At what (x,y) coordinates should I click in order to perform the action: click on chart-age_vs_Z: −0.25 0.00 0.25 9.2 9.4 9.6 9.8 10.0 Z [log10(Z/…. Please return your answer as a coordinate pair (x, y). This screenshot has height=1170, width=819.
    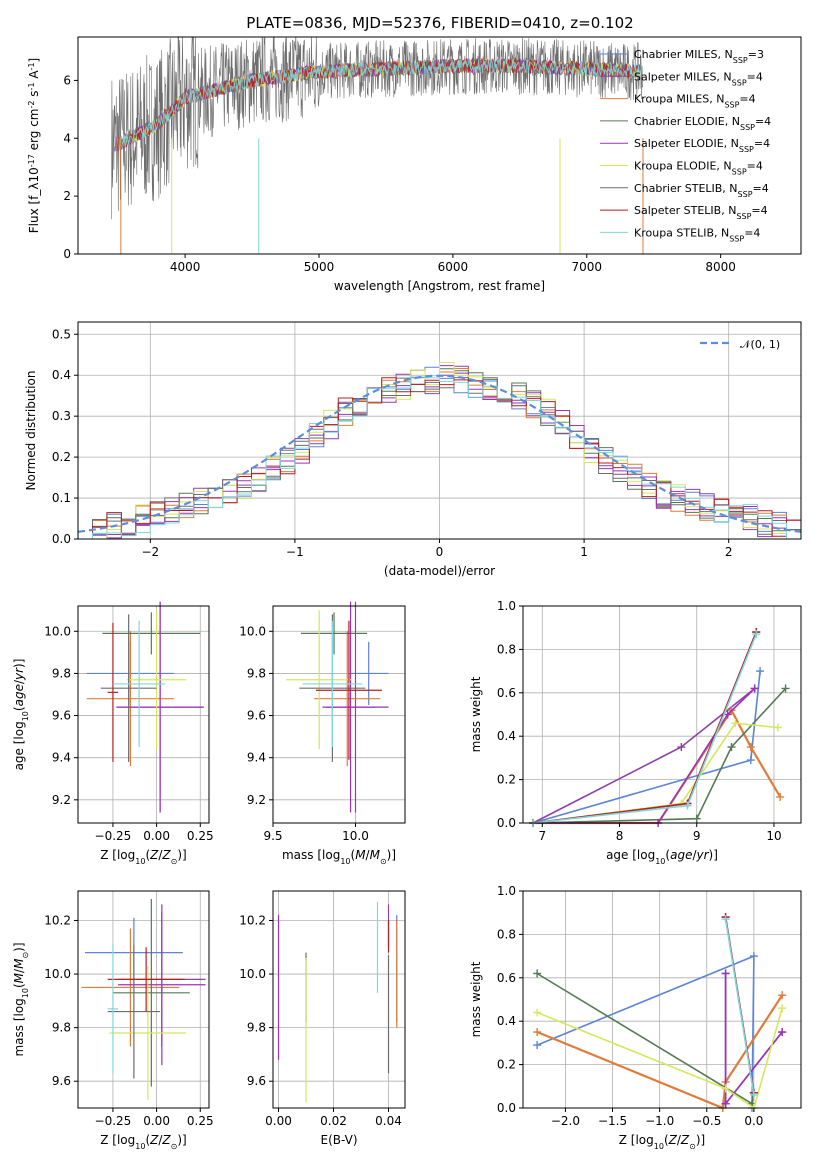
    Looking at the image, I should click on (113, 733).